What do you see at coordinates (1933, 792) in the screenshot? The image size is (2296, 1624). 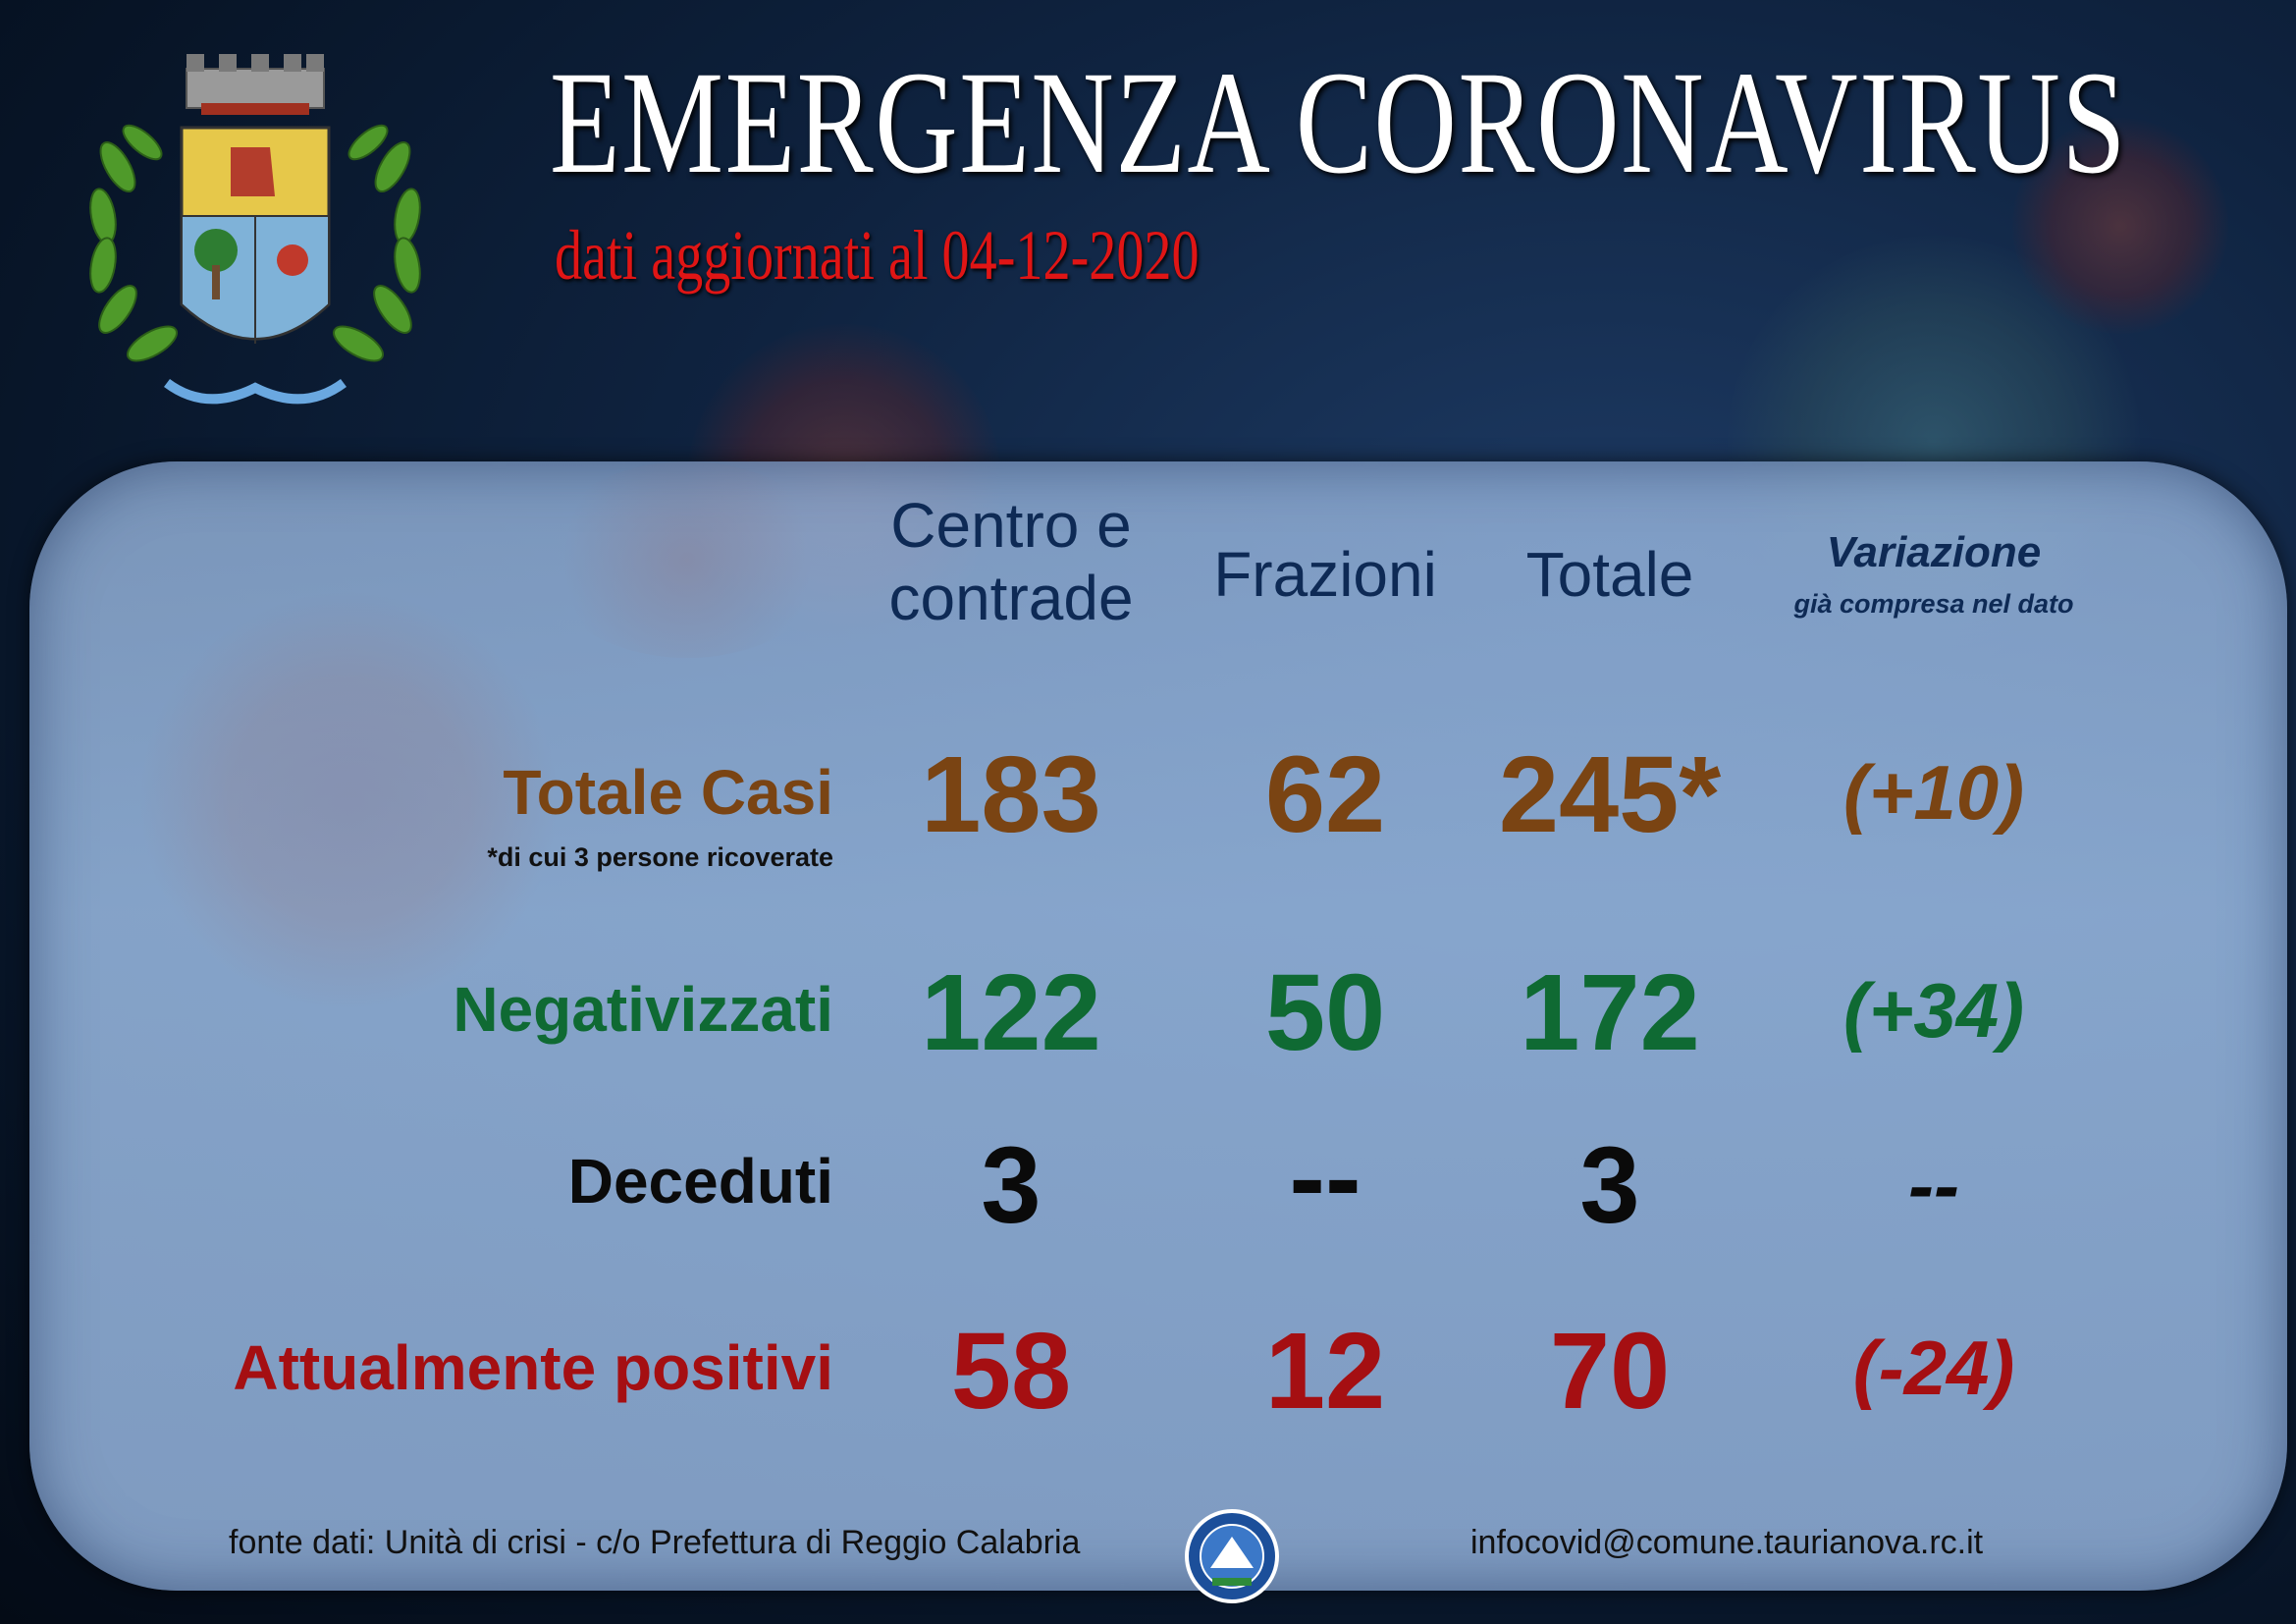 I see `value-totale-casi-variazione: (+10)` at bounding box center [1933, 792].